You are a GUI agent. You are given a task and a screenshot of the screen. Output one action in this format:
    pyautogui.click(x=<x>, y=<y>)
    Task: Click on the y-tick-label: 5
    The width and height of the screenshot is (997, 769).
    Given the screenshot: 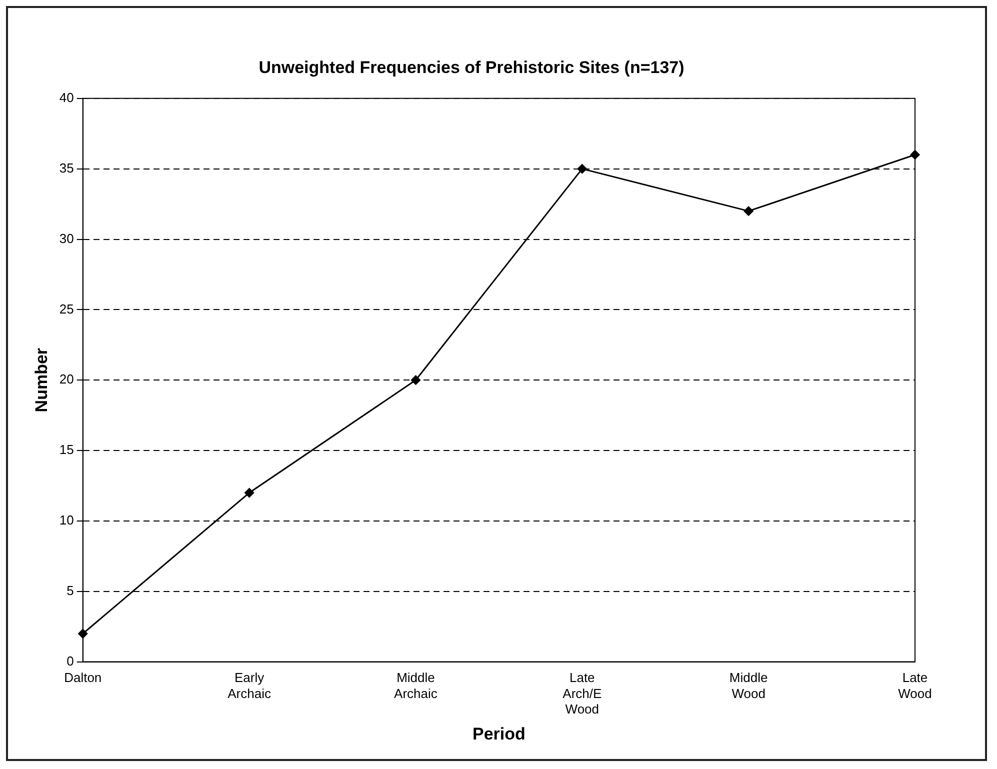 What is the action you would take?
    pyautogui.click(x=70, y=590)
    